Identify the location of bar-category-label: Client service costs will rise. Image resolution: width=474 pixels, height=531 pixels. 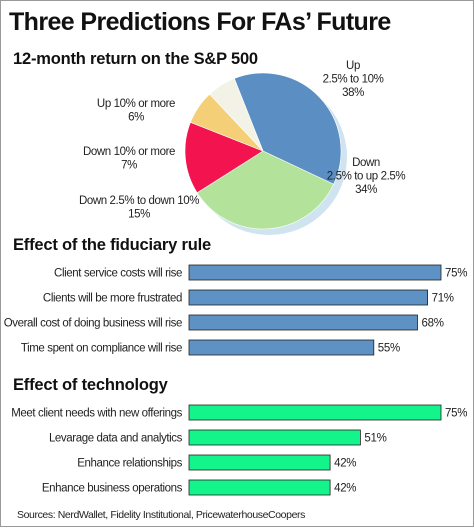
(118, 274).